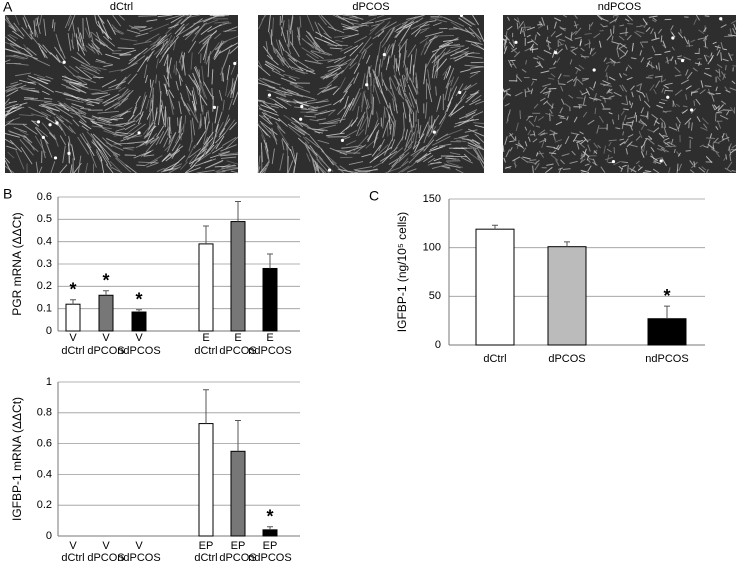  What do you see at coordinates (567, 296) in the screenshot?
I see `bar` at bounding box center [567, 296].